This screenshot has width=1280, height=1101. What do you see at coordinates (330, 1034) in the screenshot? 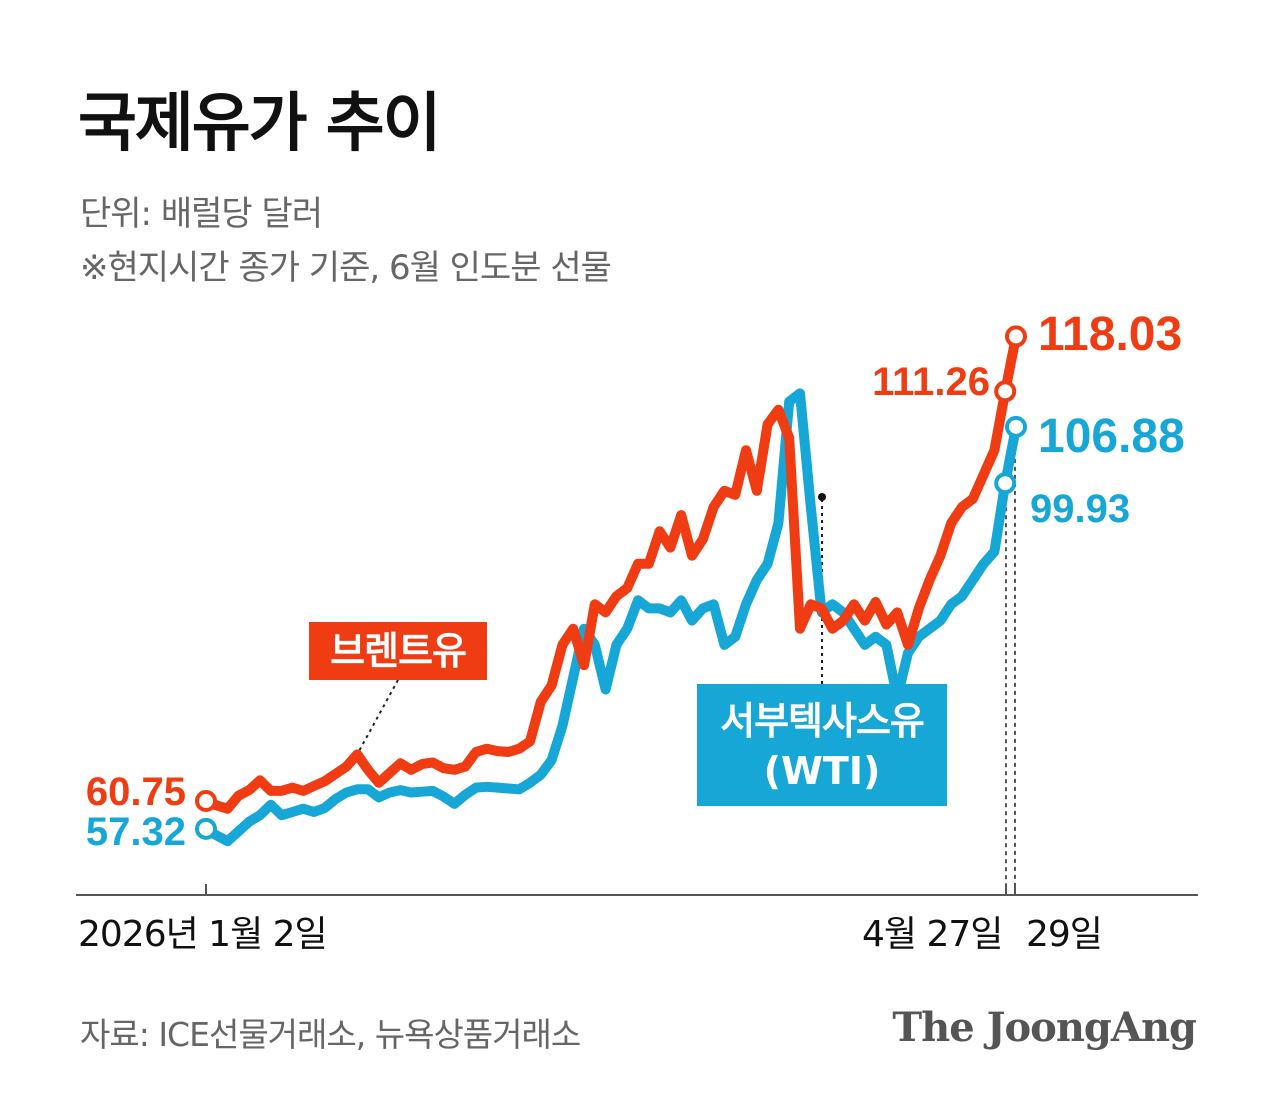
I see `source-note: 자료: ICE선물거래소, 뉴욕상품거래소` at bounding box center [330, 1034].